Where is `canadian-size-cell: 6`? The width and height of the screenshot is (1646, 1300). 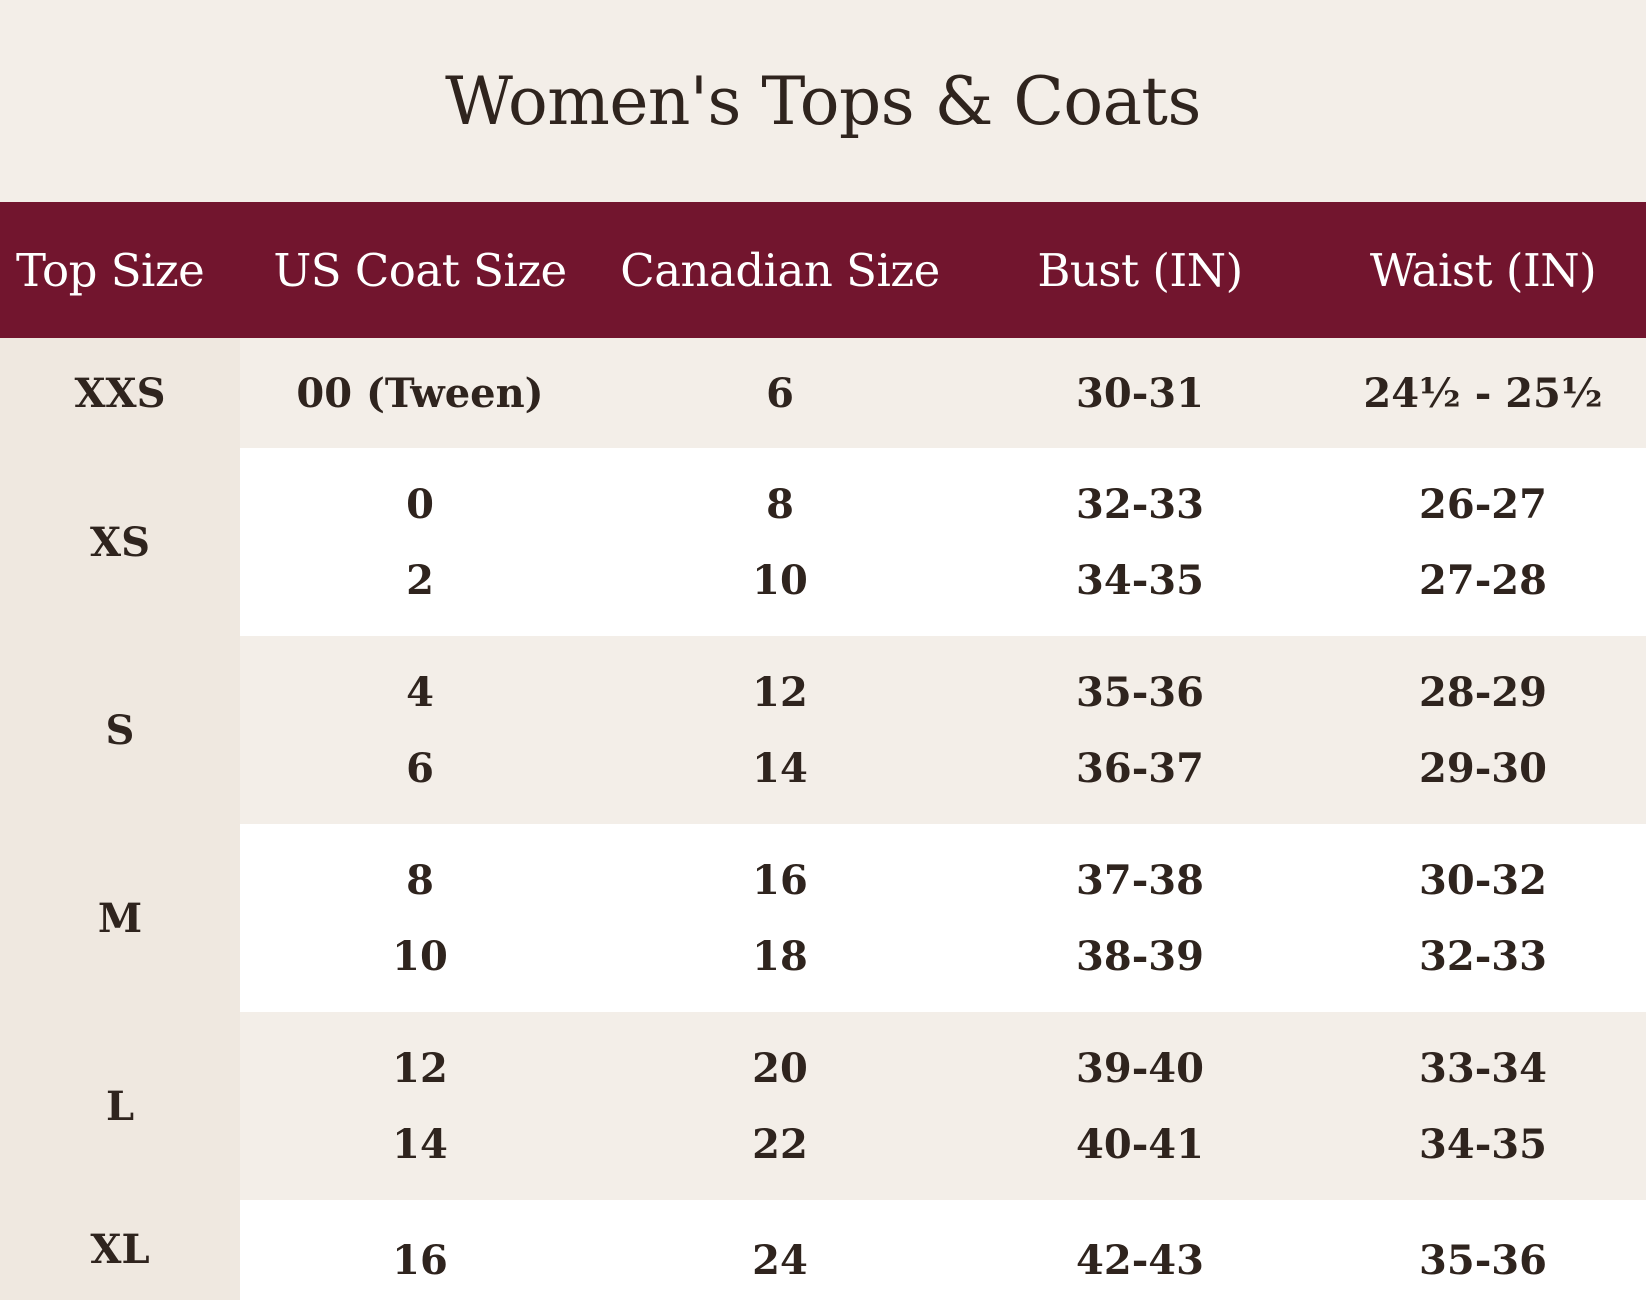
canadian-size-cell: 6 is located at coordinates (780, 393).